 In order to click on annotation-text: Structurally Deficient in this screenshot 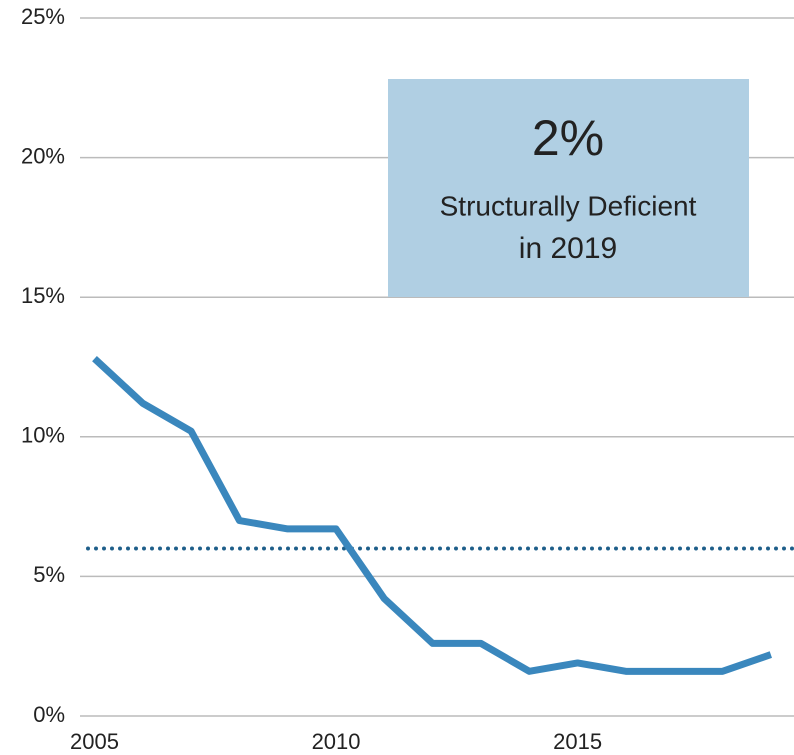, I will do `click(568, 205)`.